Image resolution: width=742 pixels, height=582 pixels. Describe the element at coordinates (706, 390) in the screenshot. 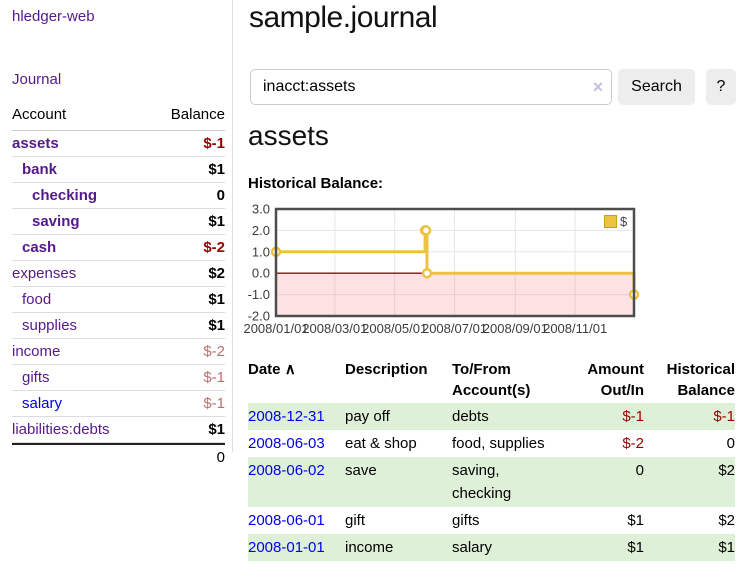

I see `header-balance-line2: Balance` at that location.